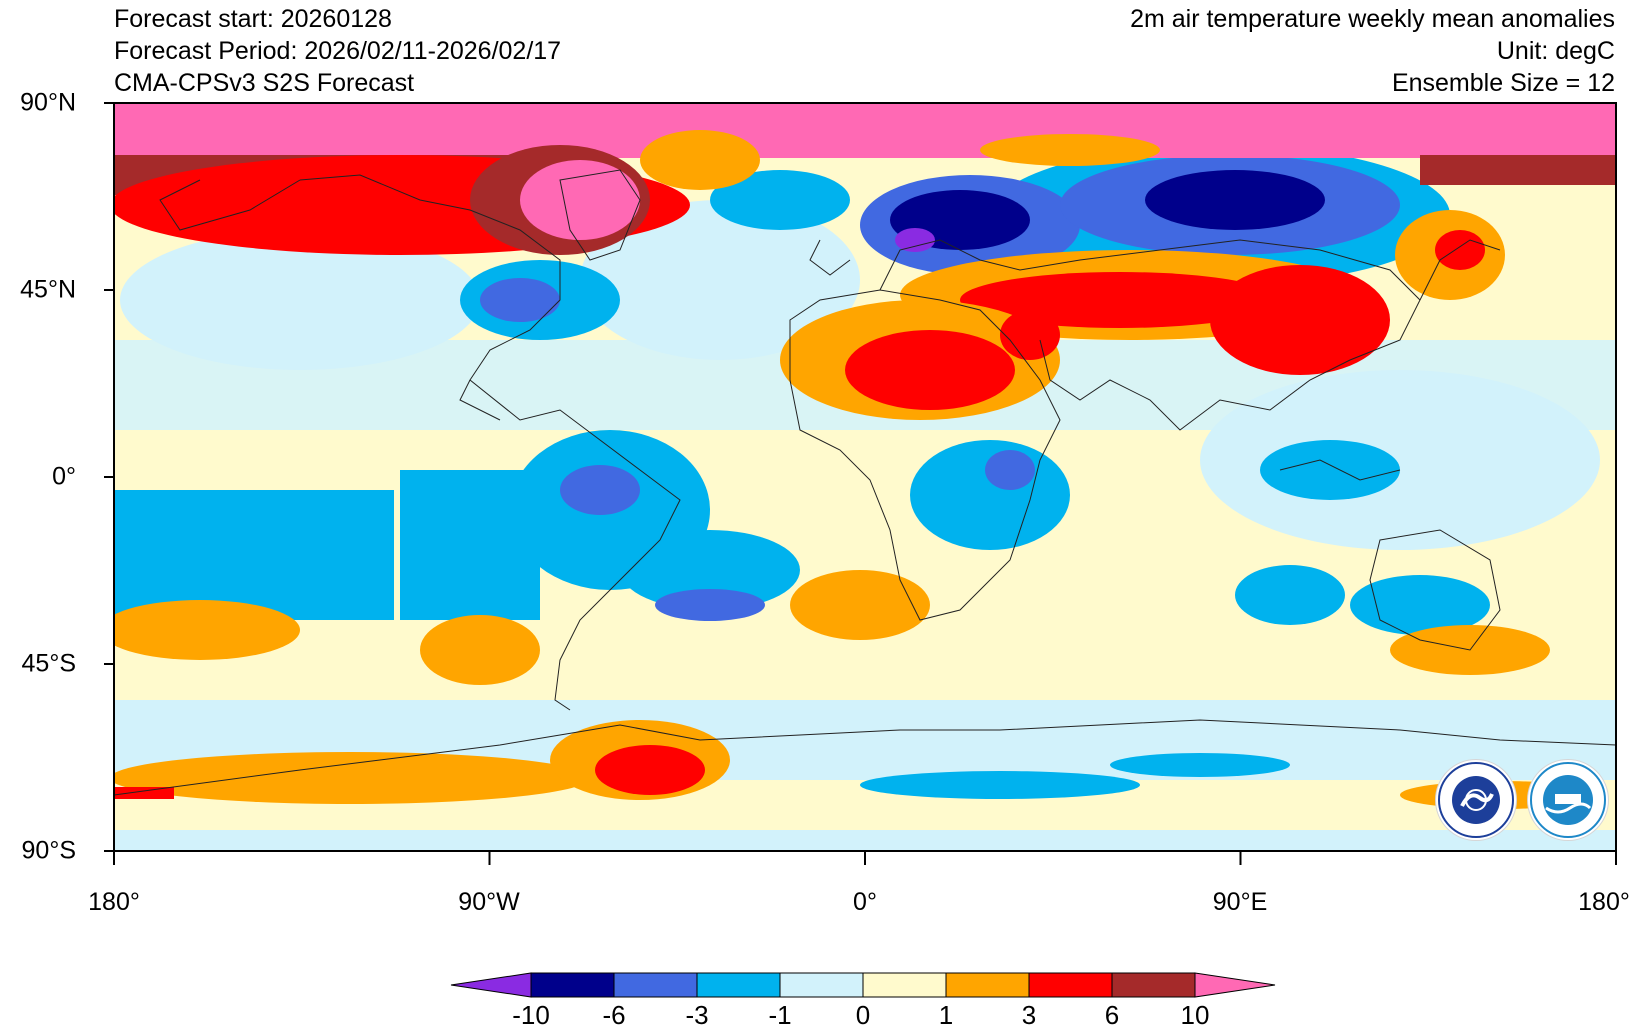 The width and height of the screenshot is (1648, 1033). What do you see at coordinates (1029, 1015) in the screenshot?
I see `colorbar-tick-label: 3` at bounding box center [1029, 1015].